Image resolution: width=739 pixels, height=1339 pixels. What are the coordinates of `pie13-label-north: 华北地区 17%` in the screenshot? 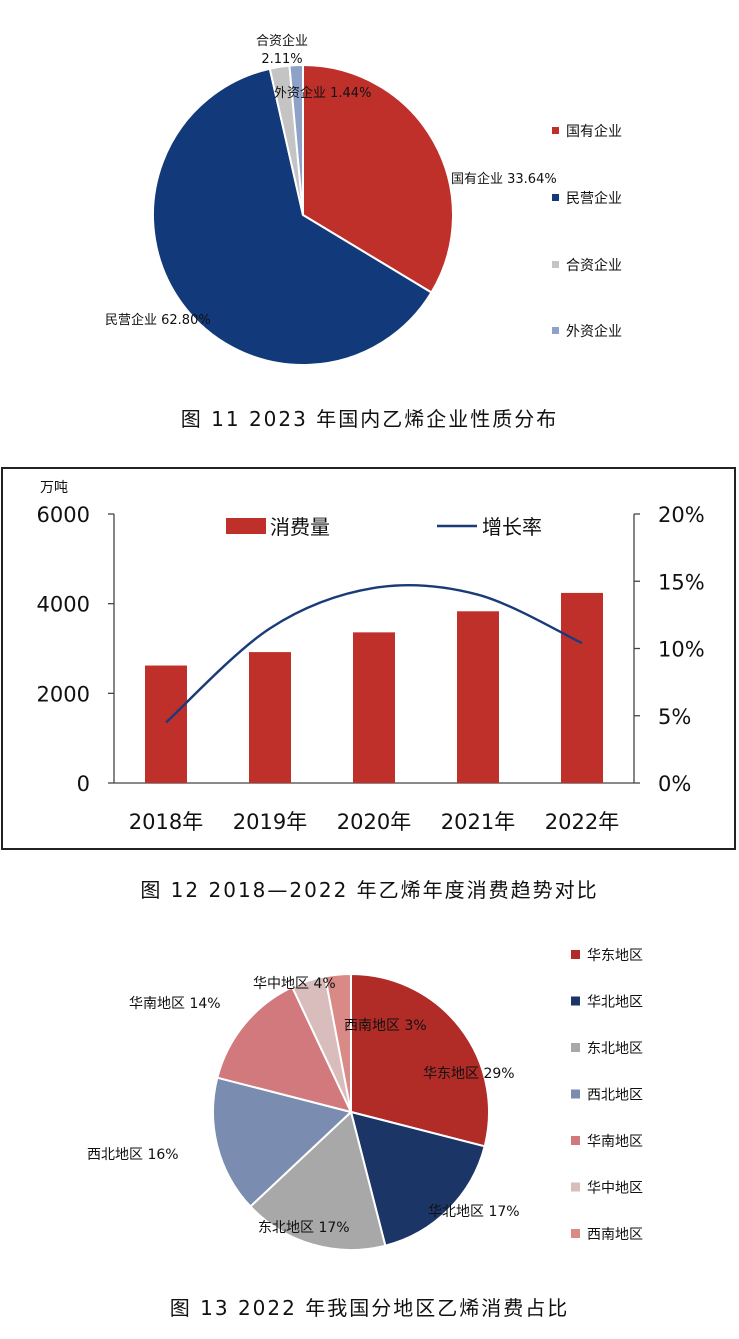 It's located at (474, 1212).